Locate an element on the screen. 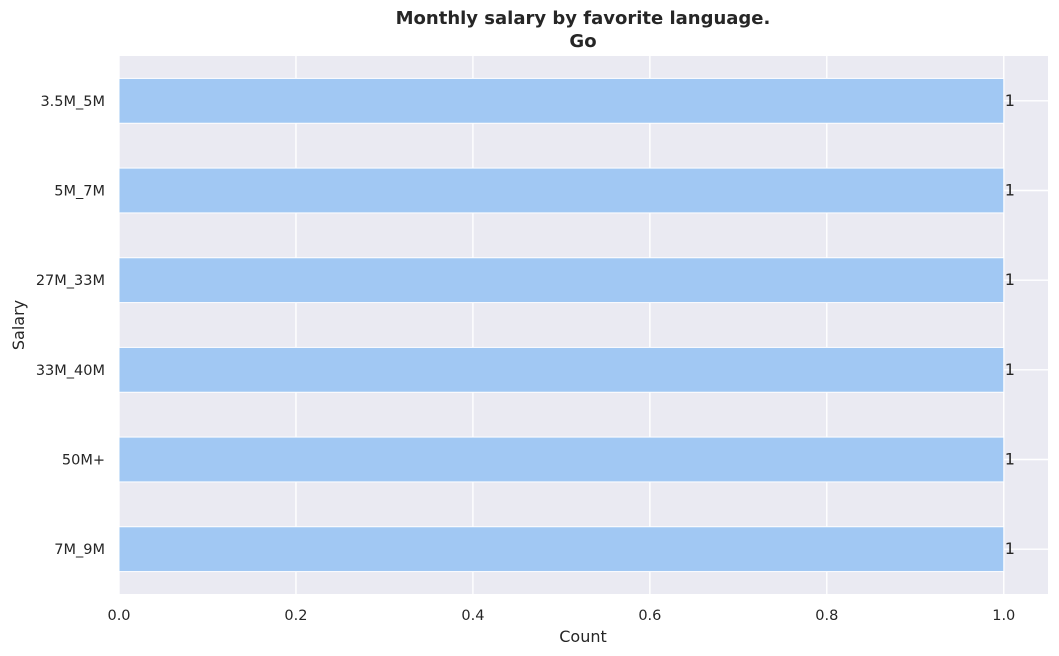 The image size is (1059, 656). x-tick-labels: 0.0 0.2 0.4 0.6 0.8 1.0 is located at coordinates (561, 616).